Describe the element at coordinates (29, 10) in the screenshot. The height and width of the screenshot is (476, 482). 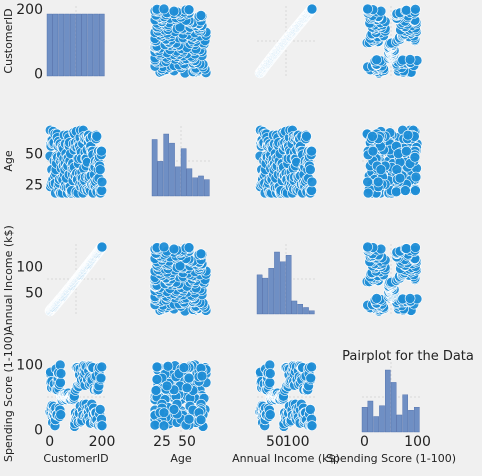
I see `y-tick-label: 200` at that location.